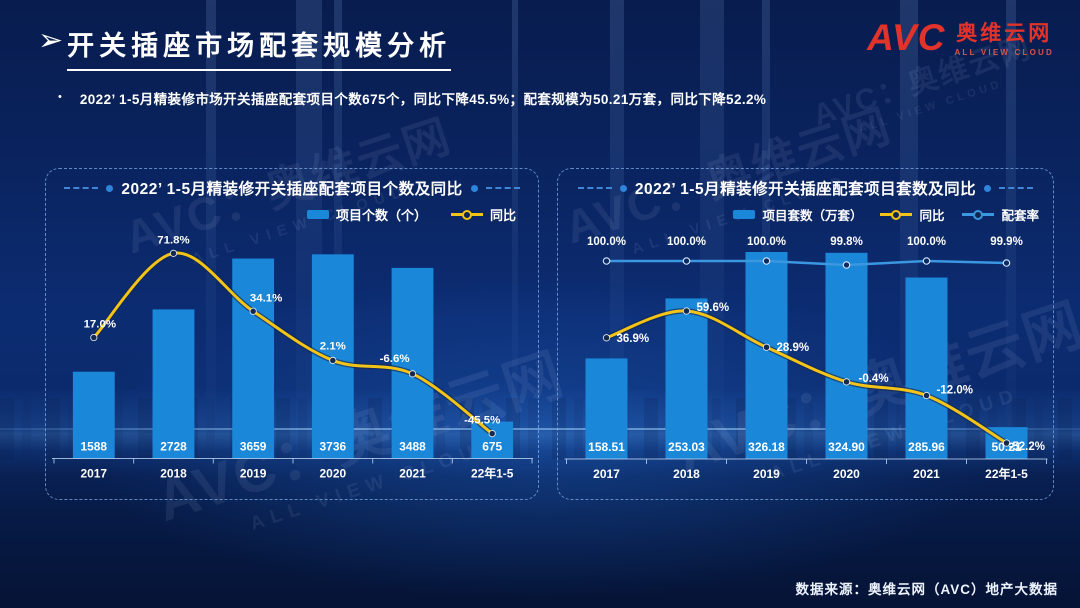 Image resolution: width=1080 pixels, height=608 pixels. Describe the element at coordinates (955, 391) in the screenshot. I see `svg-text: -12.0%` at that location.